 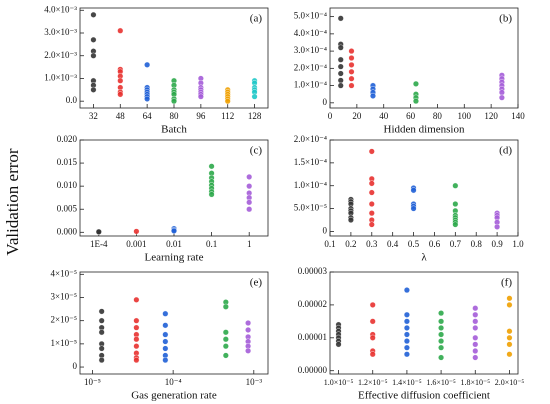 I want to click on y-tick-label: 5.0×10⁻⁵, so click(x=310, y=208).